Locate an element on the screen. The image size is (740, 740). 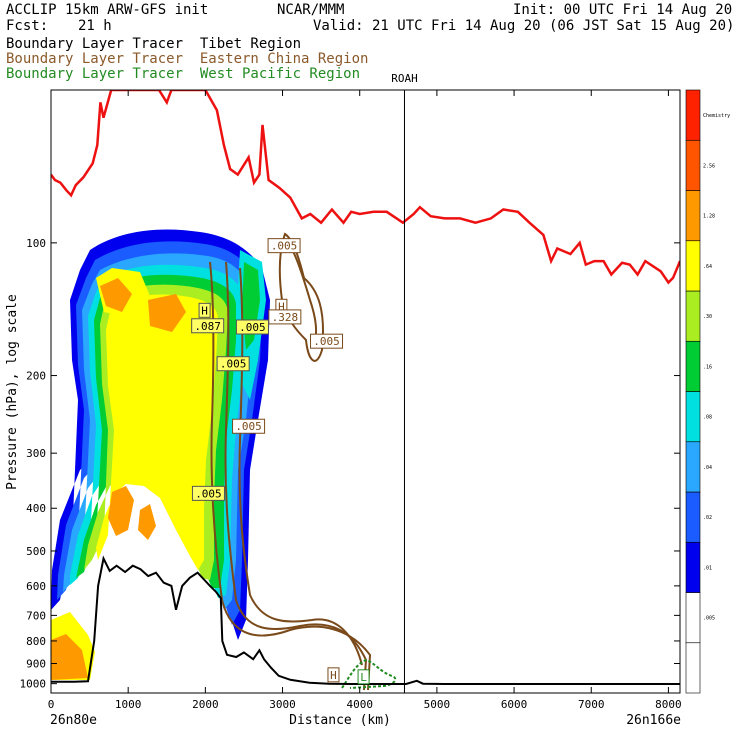
forecast-hour: 21 h is located at coordinates (95, 26).